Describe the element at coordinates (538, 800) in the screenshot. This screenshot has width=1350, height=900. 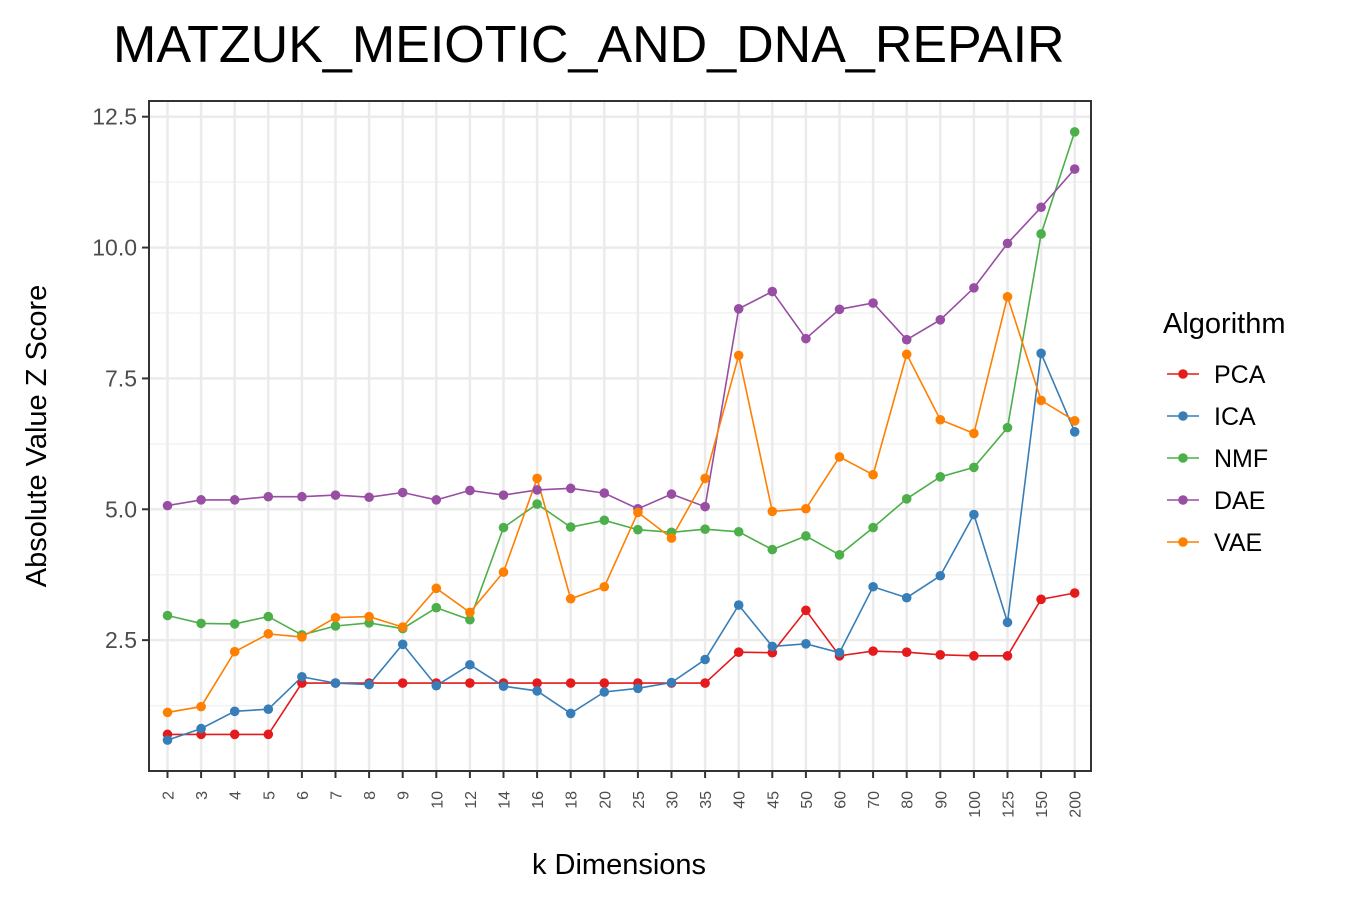
I see `x-tick-label: 16` at that location.